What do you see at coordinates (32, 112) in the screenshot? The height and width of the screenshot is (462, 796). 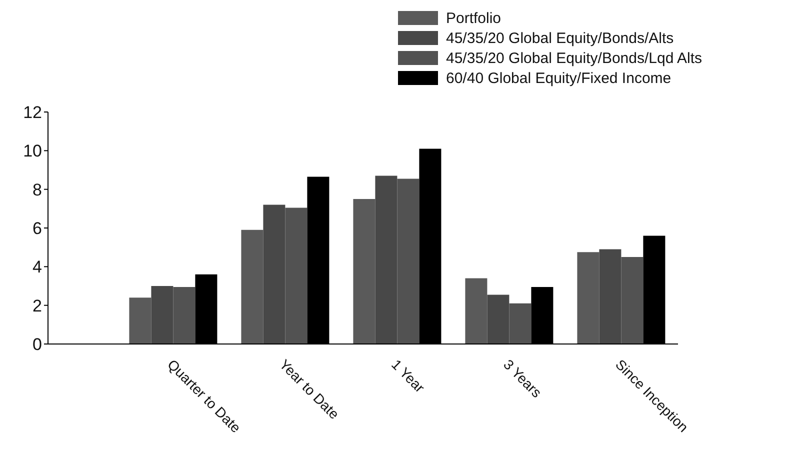 I see `y-tick-label: 12` at bounding box center [32, 112].